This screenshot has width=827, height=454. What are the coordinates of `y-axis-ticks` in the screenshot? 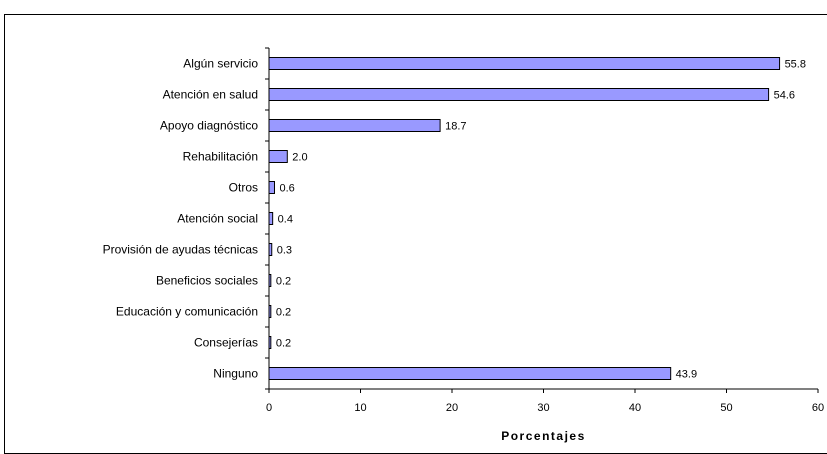 It's located at (267, 218).